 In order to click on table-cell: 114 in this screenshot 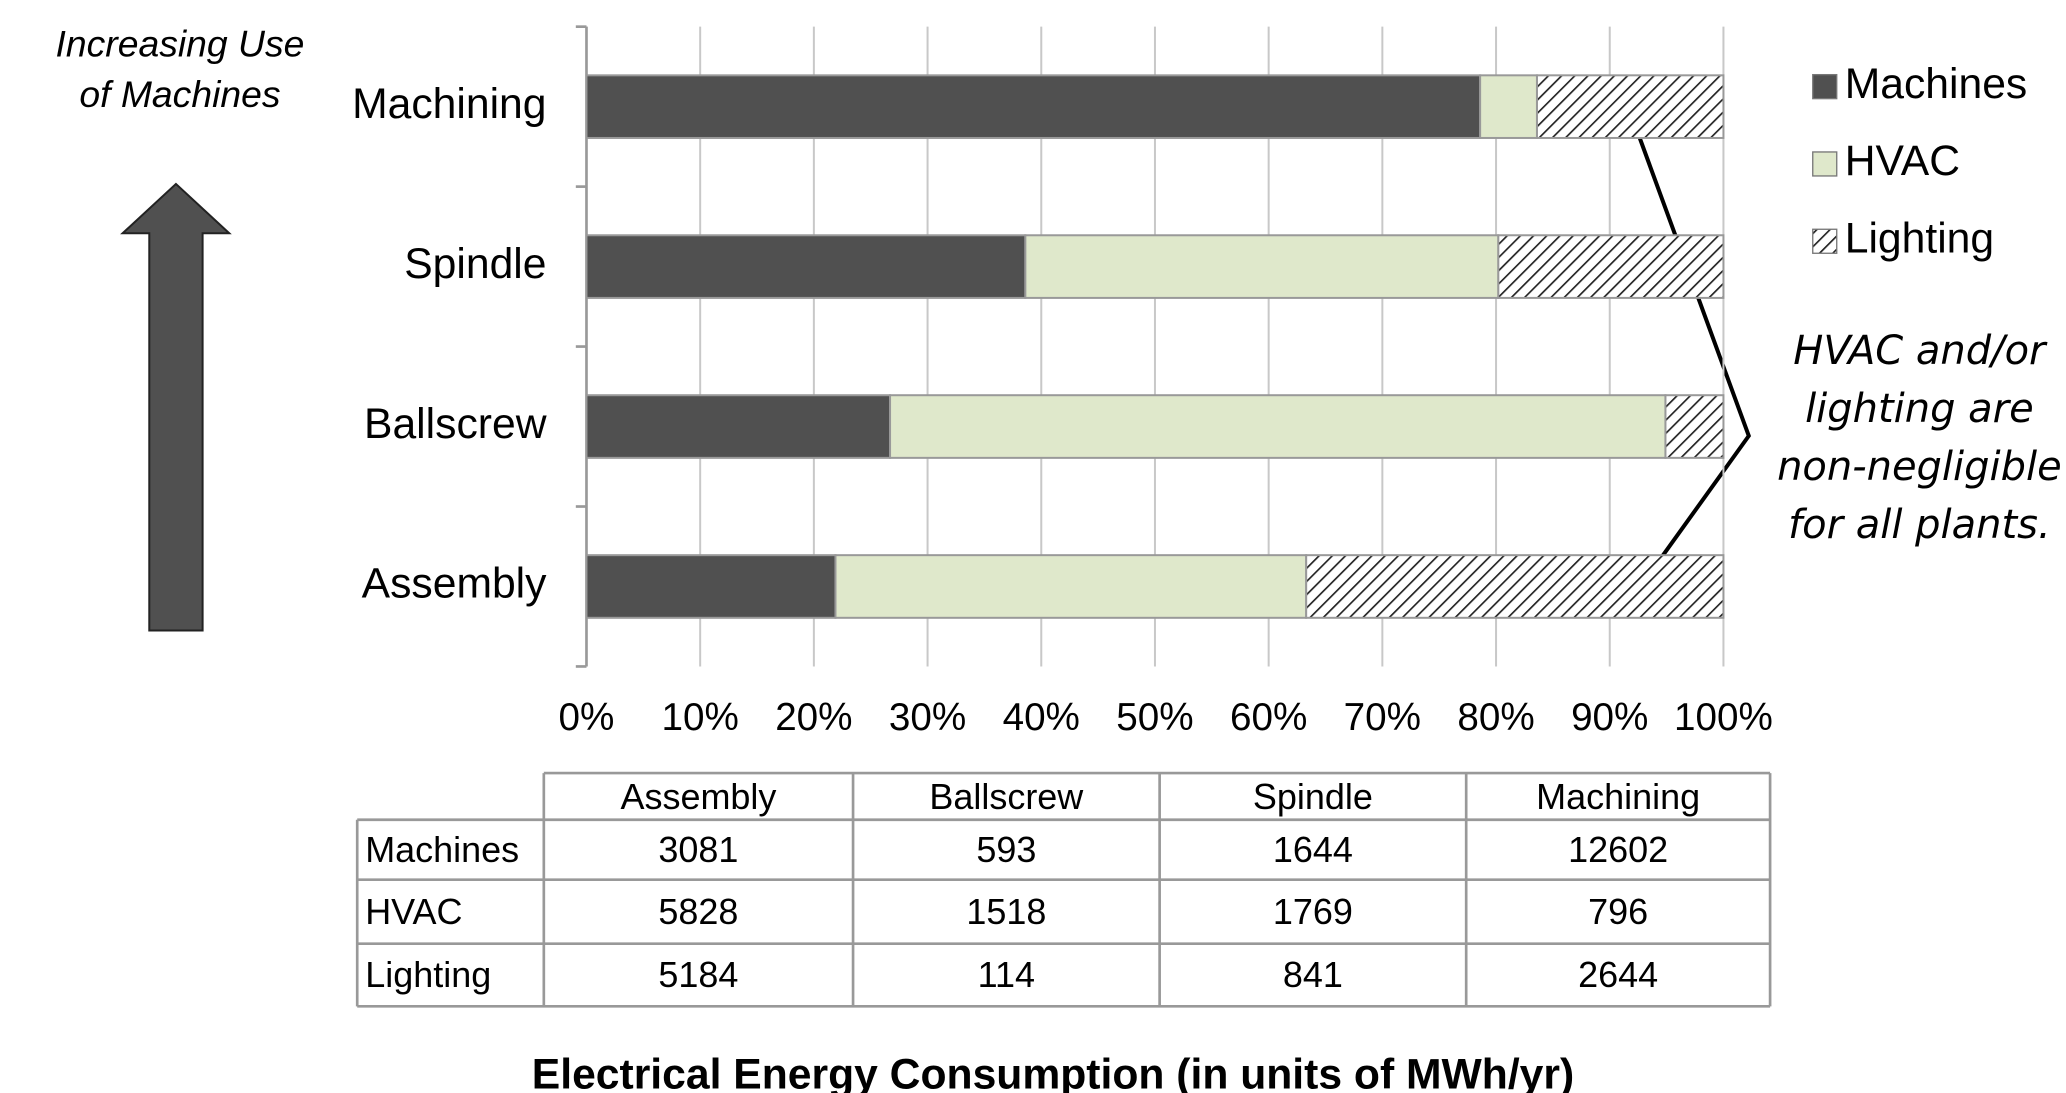, I will do `click(1006, 974)`.